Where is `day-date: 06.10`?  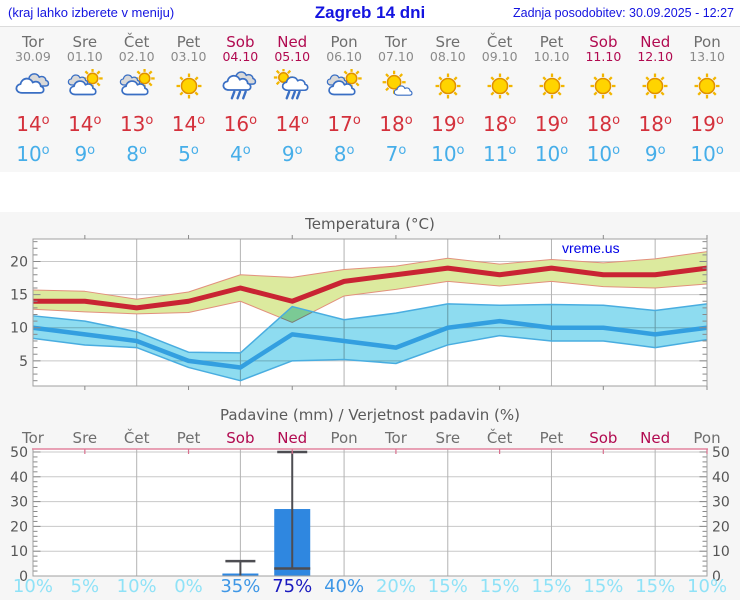 day-date: 06.10 is located at coordinates (344, 56).